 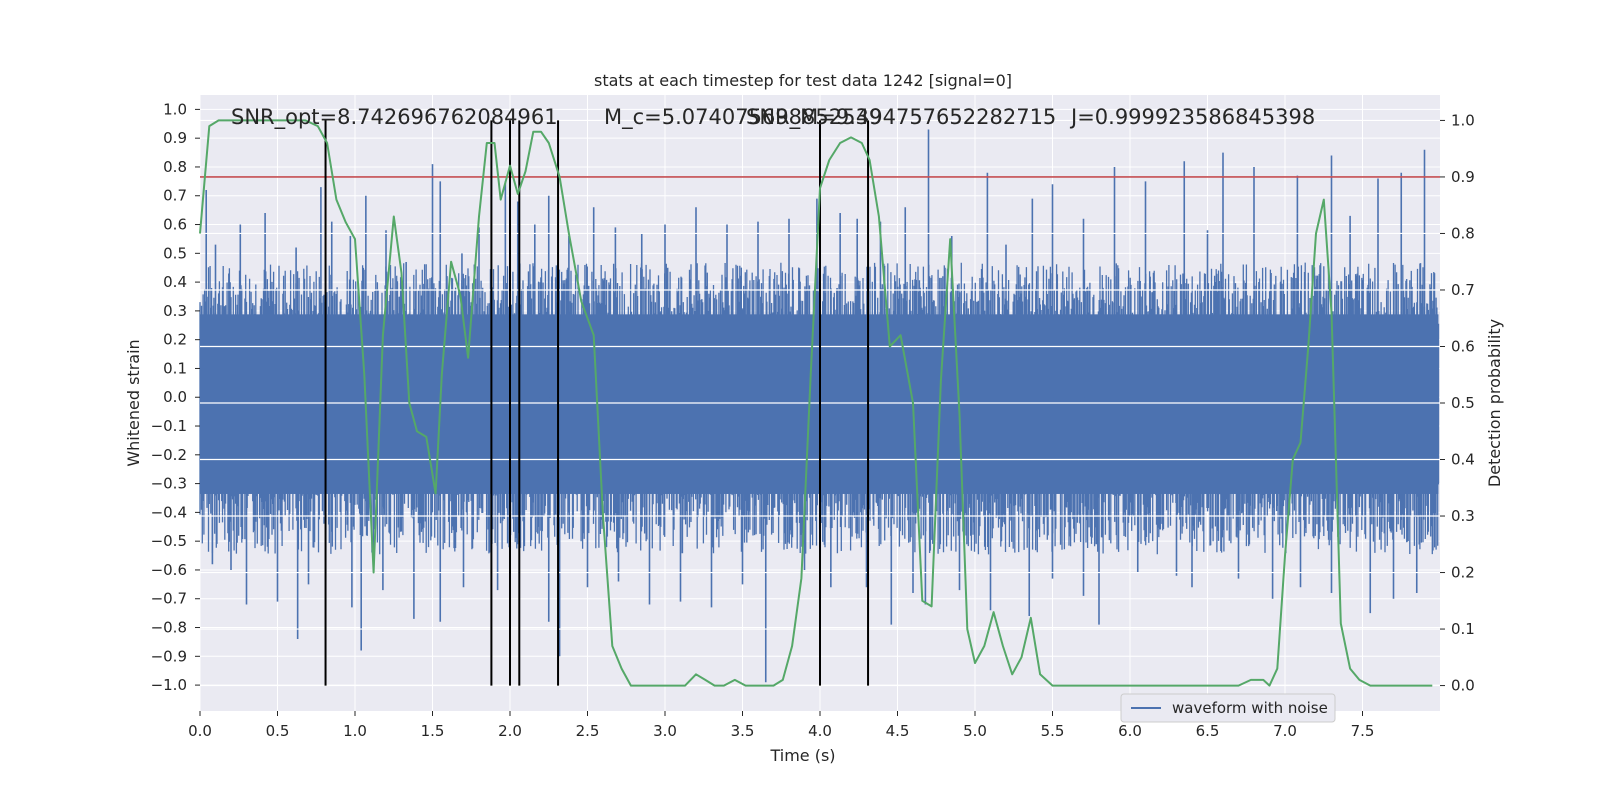 I want to click on y-tick-label: −0.7, so click(x=169, y=599).